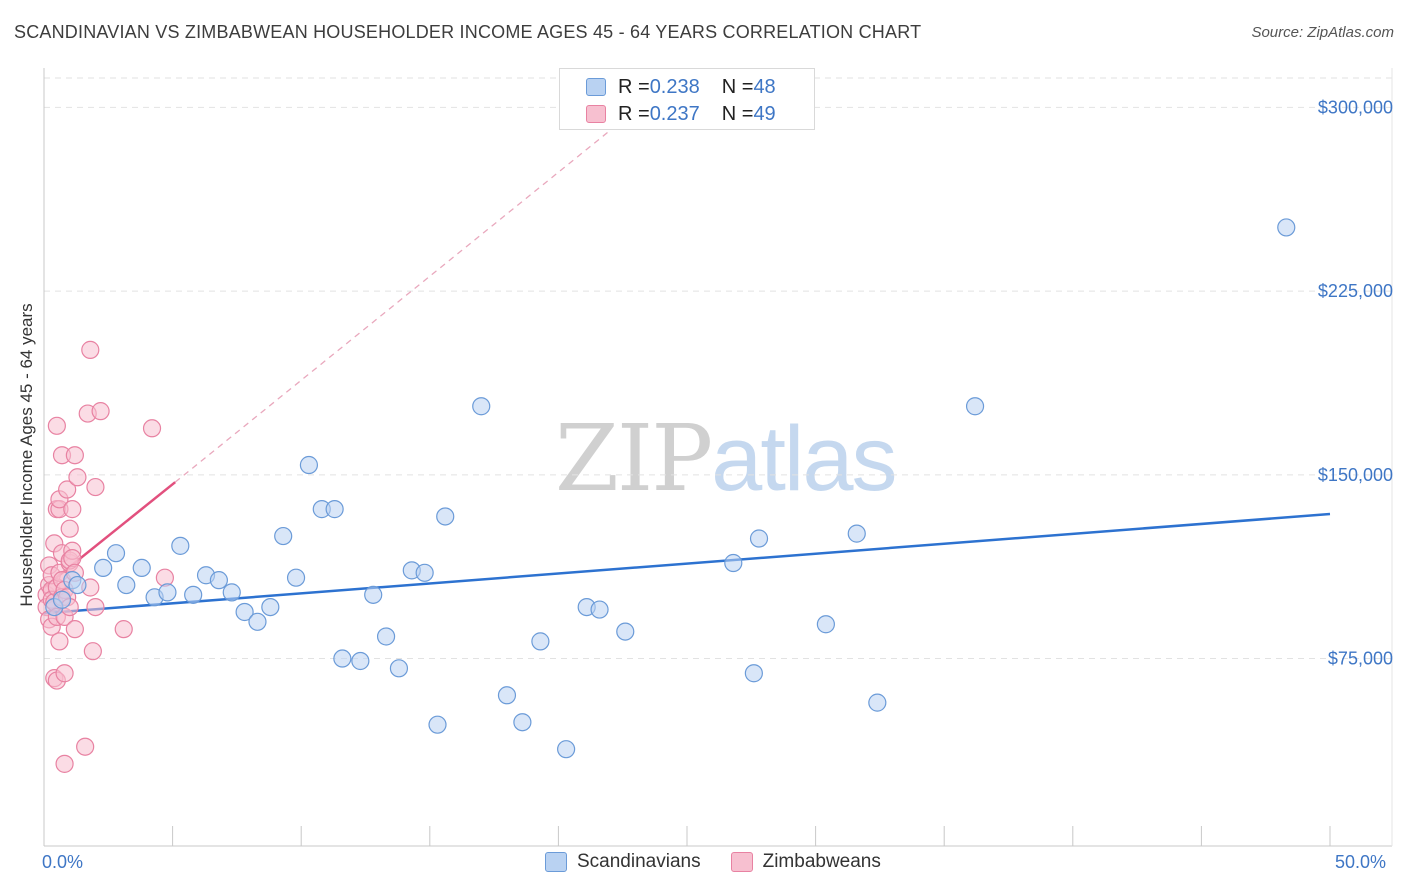 The image size is (1406, 892). What do you see at coordinates (728, 862) in the screenshot?
I see `series-legend: Scandinavians Zimbabweans` at bounding box center [728, 862].